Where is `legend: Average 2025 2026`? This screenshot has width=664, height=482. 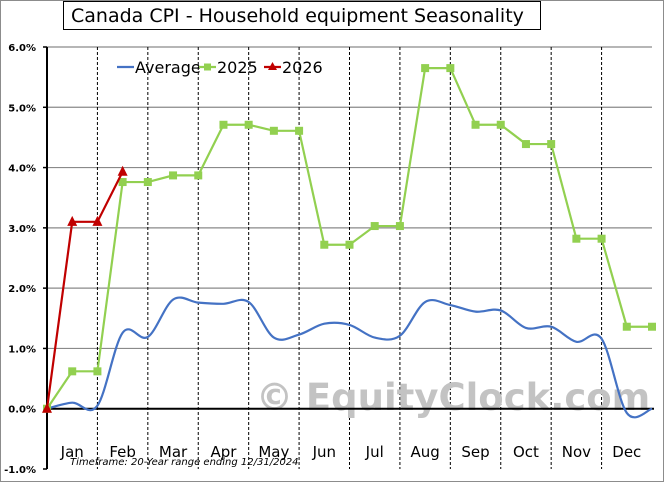
legend: Average 2025 2026 is located at coordinates (220, 67).